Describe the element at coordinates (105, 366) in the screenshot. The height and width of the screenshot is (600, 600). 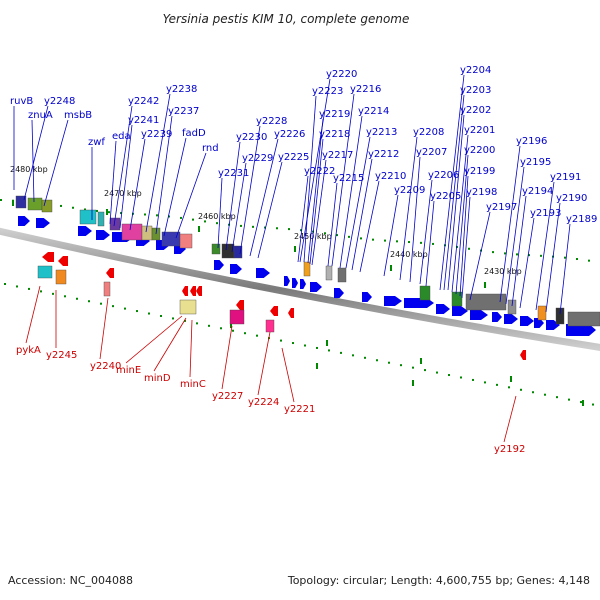
I see `reverse-gene-label: y2240` at that location.